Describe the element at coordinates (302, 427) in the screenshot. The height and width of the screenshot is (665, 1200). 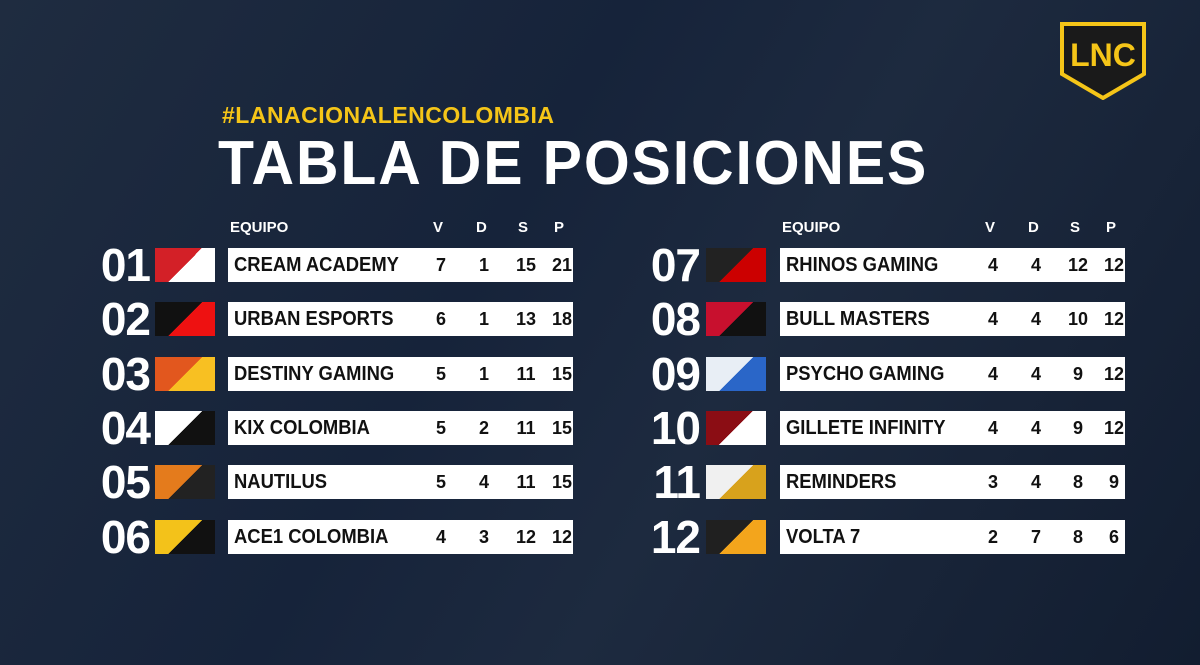
I see `team-name: KIX COLOMBIA` at that location.